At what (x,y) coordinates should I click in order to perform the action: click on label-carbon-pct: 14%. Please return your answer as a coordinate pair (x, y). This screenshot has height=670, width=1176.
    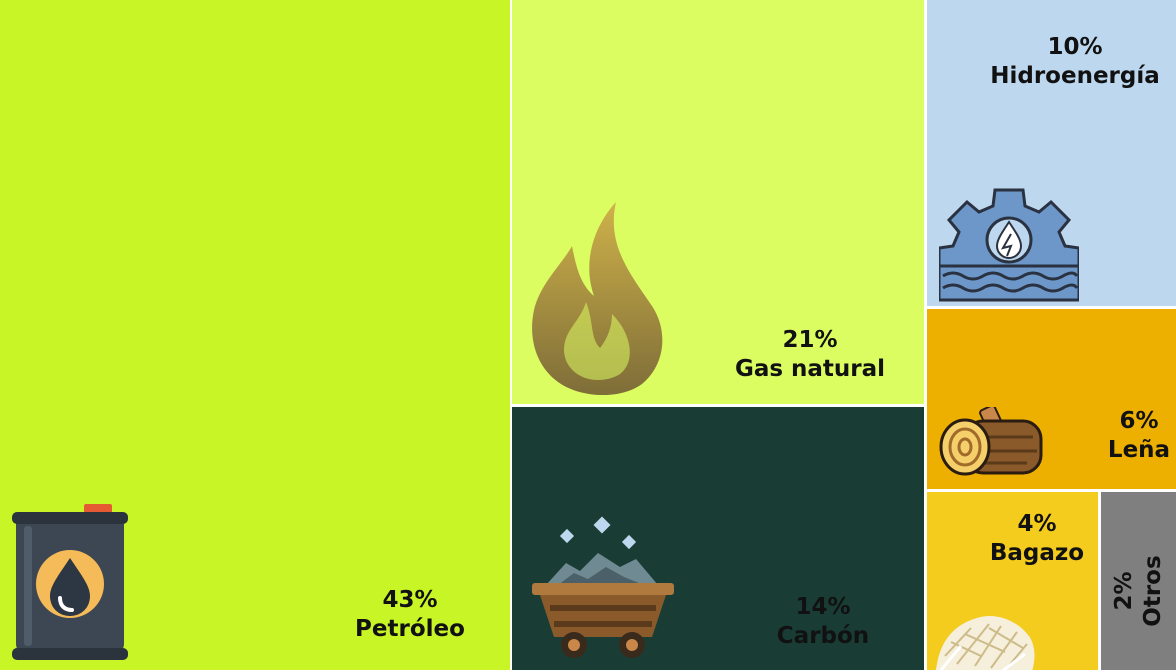
    Looking at the image, I should click on (823, 607).